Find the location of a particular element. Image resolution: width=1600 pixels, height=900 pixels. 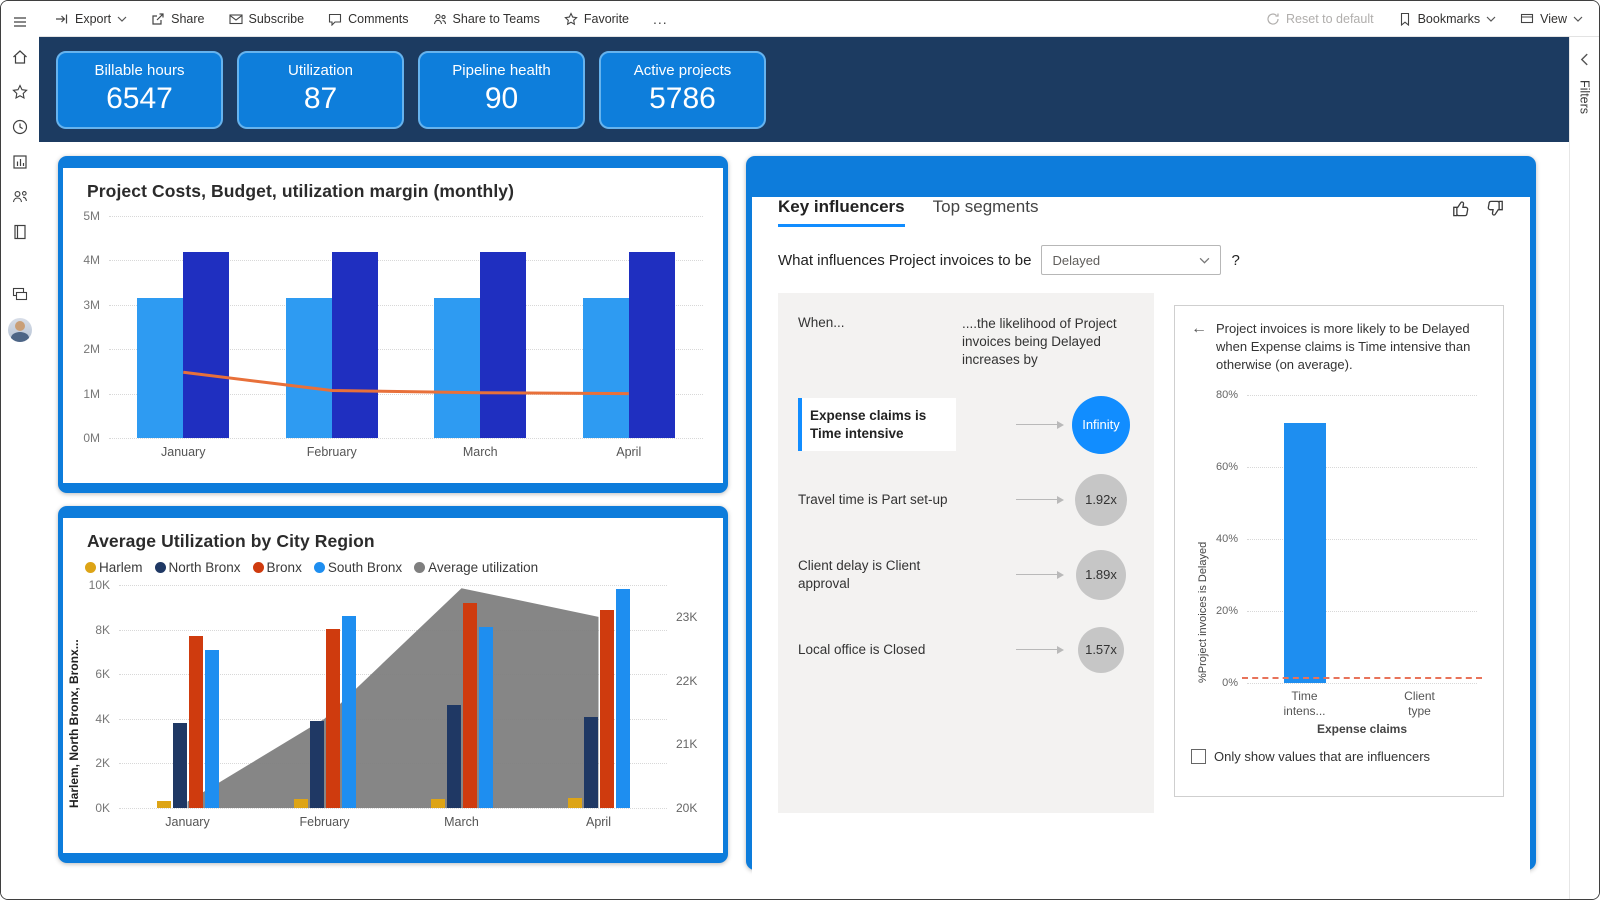

kpi-value: 6547 is located at coordinates (139, 98).